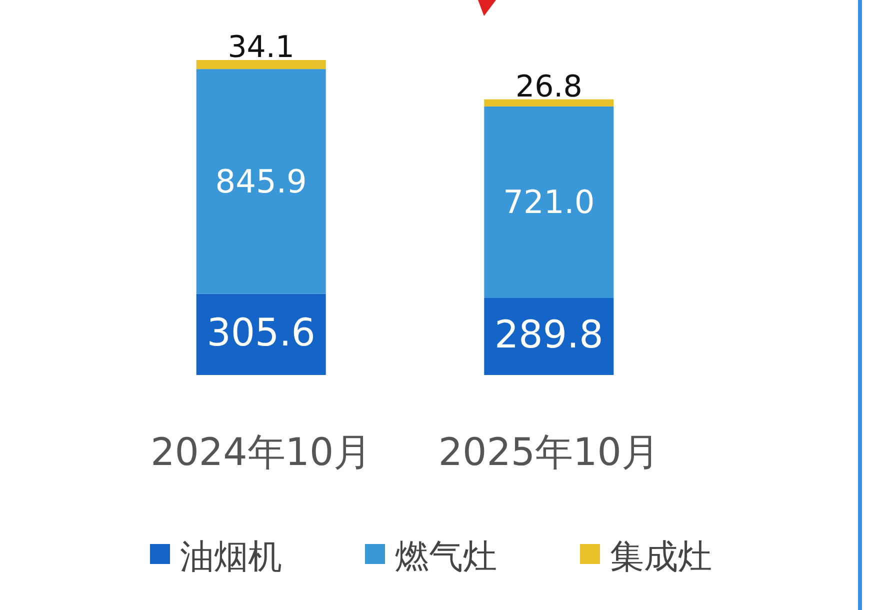 This screenshot has height=610, width=874. What do you see at coordinates (261, 47) in the screenshot?
I see `data-label: 34.1` at bounding box center [261, 47].